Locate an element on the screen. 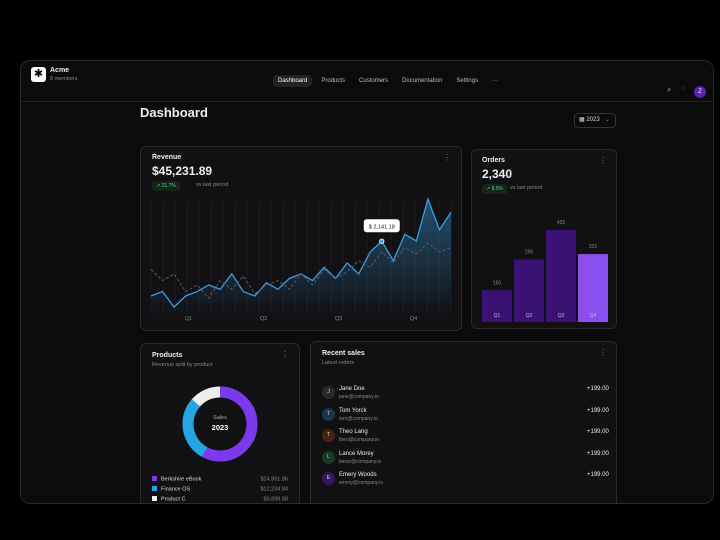 Image resolution: width=720 pixels, height=540 pixels. tooltip-box is located at coordinates (381, 226).